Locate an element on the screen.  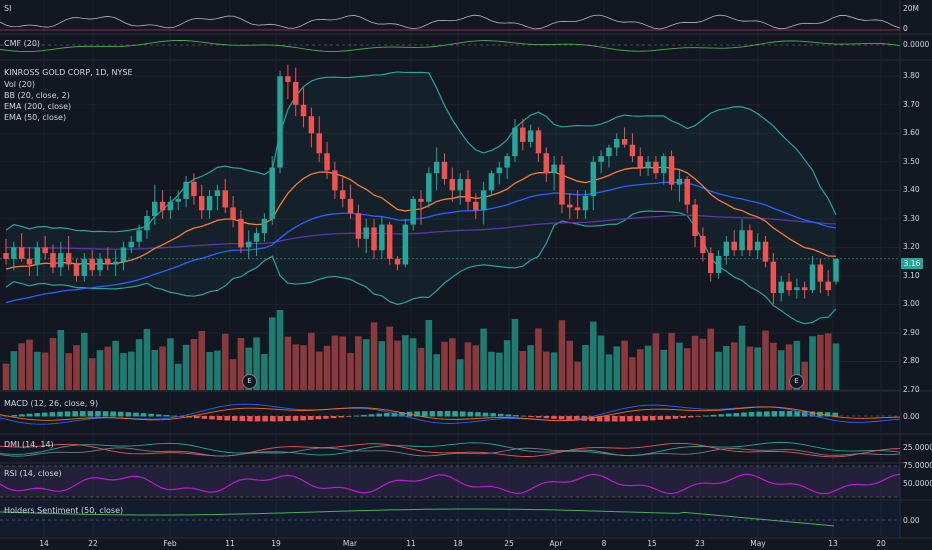
cmf-label: CMF (20) is located at coordinates (22, 43).